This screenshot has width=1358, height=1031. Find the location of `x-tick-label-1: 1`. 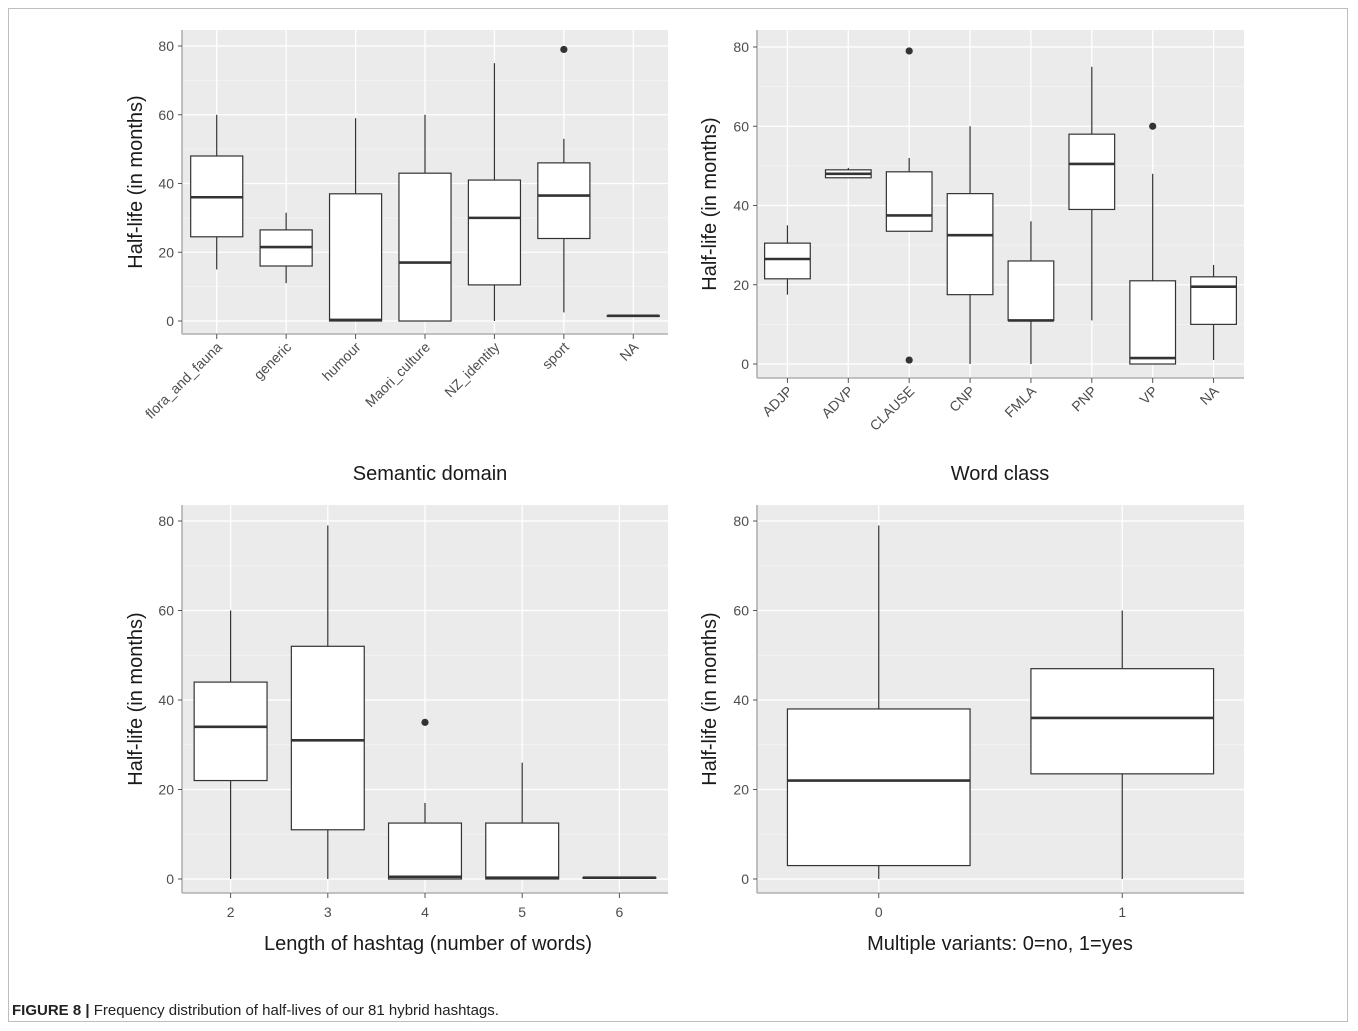

x-tick-label-1: 1 is located at coordinates (1122, 912).